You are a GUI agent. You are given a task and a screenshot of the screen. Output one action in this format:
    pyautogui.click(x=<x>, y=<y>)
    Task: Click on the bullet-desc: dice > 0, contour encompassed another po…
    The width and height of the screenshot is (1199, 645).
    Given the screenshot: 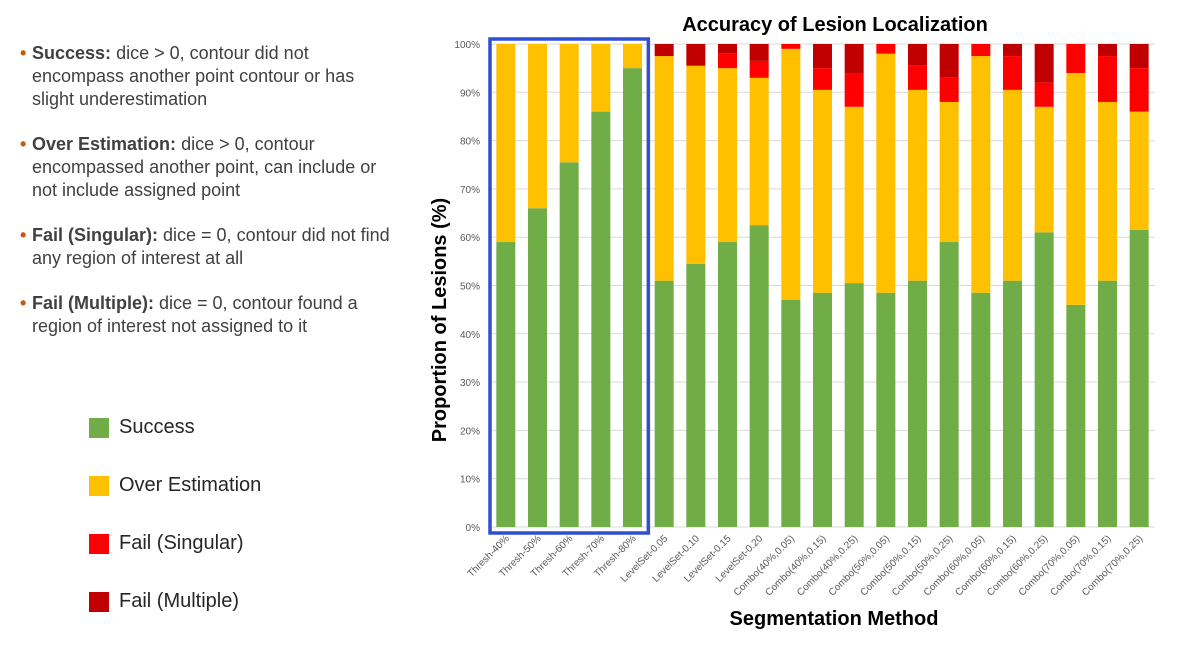 What is the action you would take?
    pyautogui.click(x=204, y=167)
    